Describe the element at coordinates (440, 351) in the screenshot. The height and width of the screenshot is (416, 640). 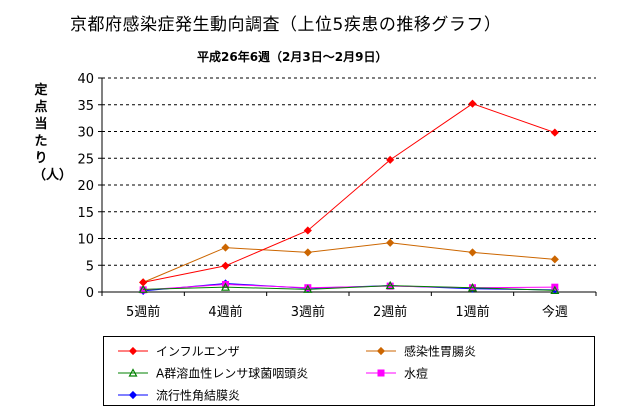
I see `legend-label: 感染性胃腸炎` at that location.